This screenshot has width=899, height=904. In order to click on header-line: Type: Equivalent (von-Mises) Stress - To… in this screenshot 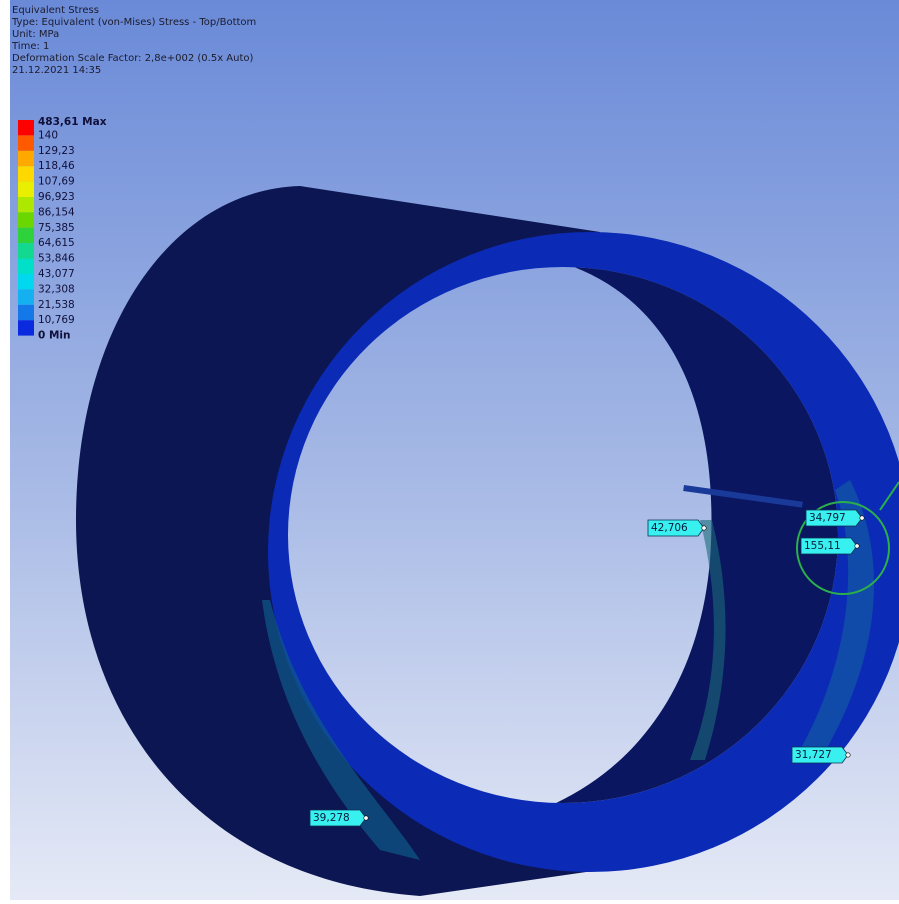, I will do `click(133, 22)`.